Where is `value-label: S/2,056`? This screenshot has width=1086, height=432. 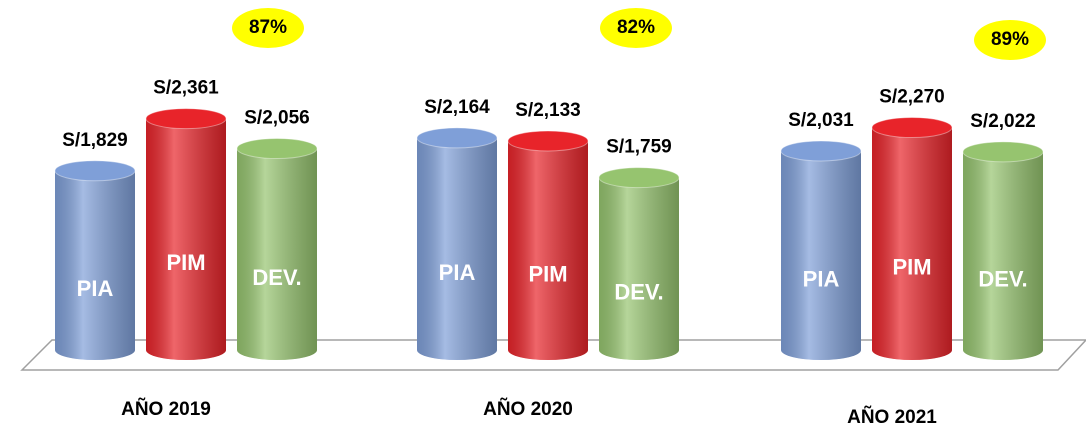 value-label: S/2,056 is located at coordinates (277, 118).